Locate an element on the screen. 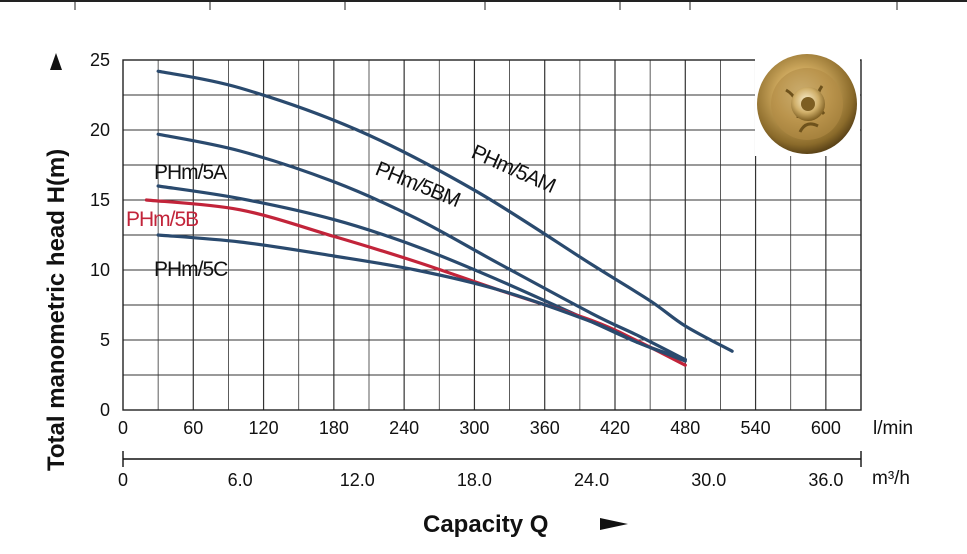  impeller-icon is located at coordinates (807, 104).